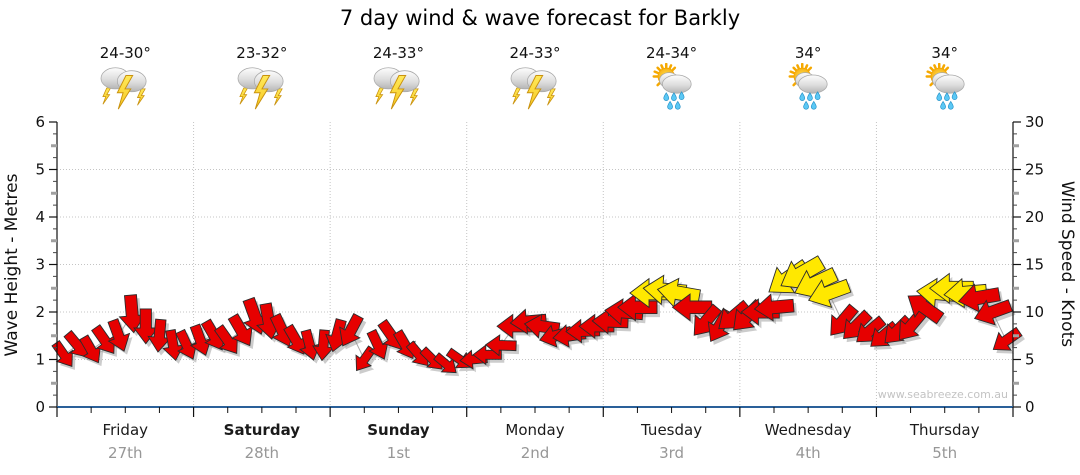  Describe the element at coordinates (672, 53) in the screenshot. I see `temperature-range-label: 24-34°` at that location.